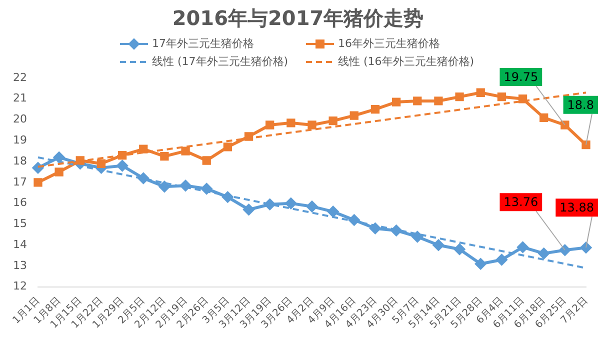 This screenshot has height=338, width=600. What do you see at coordinates (19, 203) in the screenshot?
I see `y-tick-label: 16` at bounding box center [19, 203].